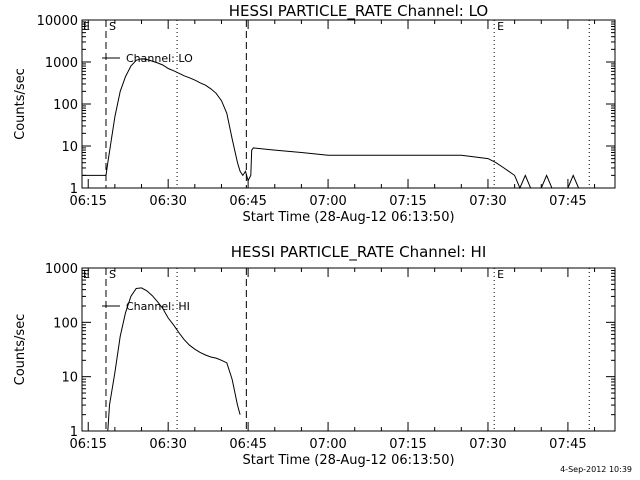 This screenshot has height=480, width=640. I want to click on legend-label: Channel: LO, so click(159, 58).